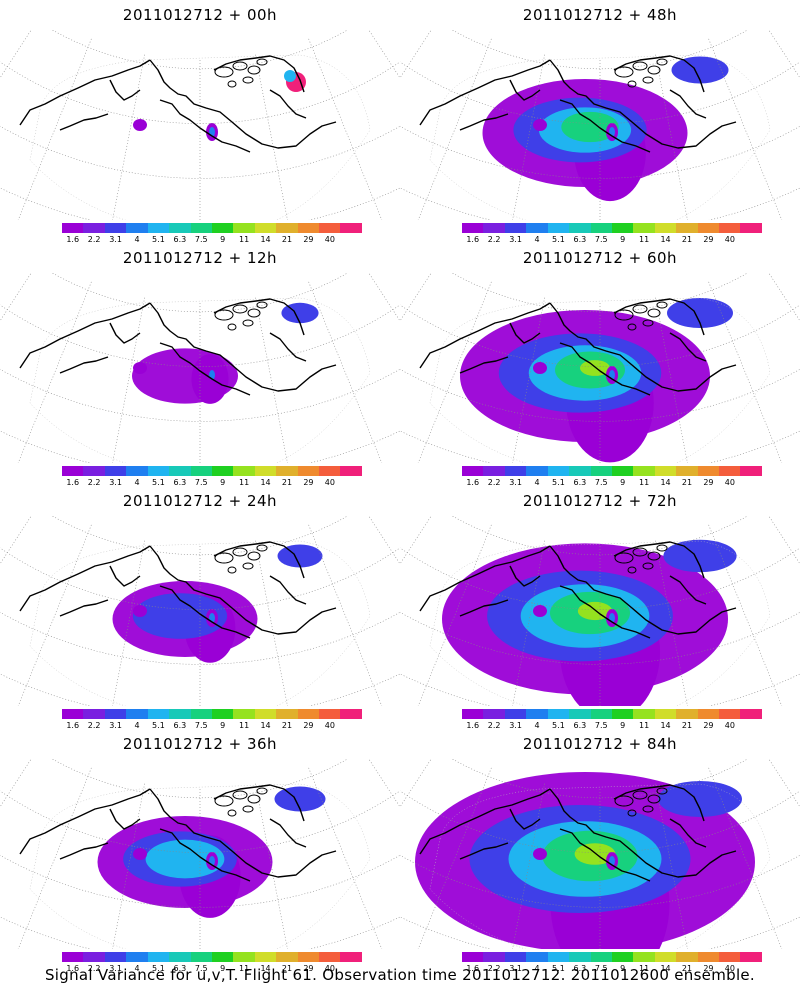 Image resolution: width=800 pixels, height=1000 pixels. Describe the element at coordinates (537, 482) in the screenshot. I see `colorbar-tick-label: 4` at that location.